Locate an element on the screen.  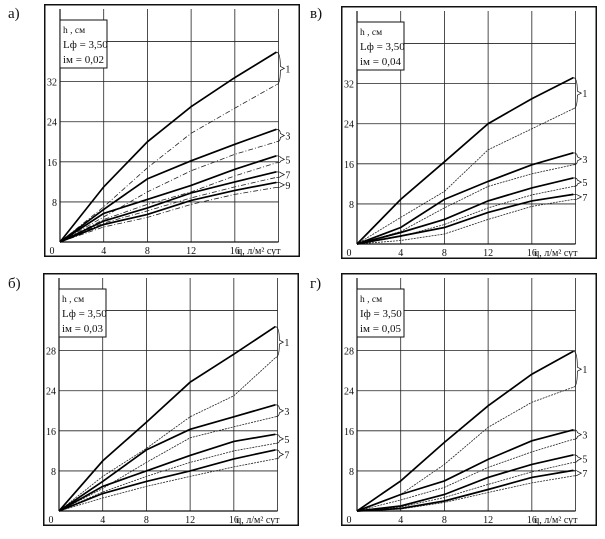
legend-text: iм = 0,04 is located at coordinates (380, 62).